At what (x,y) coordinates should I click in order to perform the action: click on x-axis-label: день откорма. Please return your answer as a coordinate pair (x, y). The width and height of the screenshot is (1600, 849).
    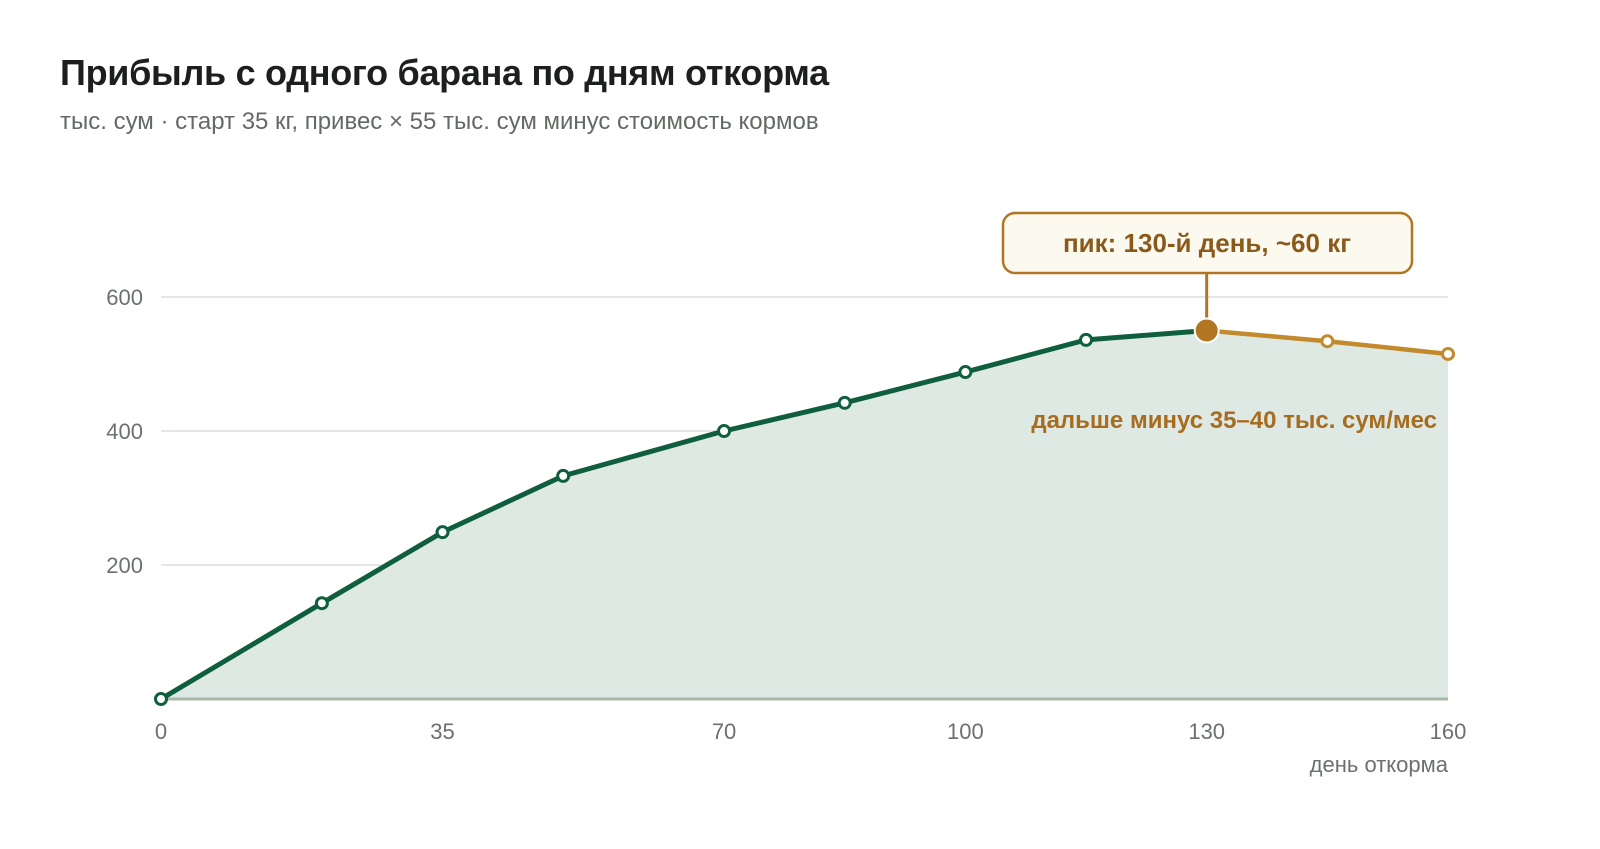
    Looking at the image, I should click on (1379, 764).